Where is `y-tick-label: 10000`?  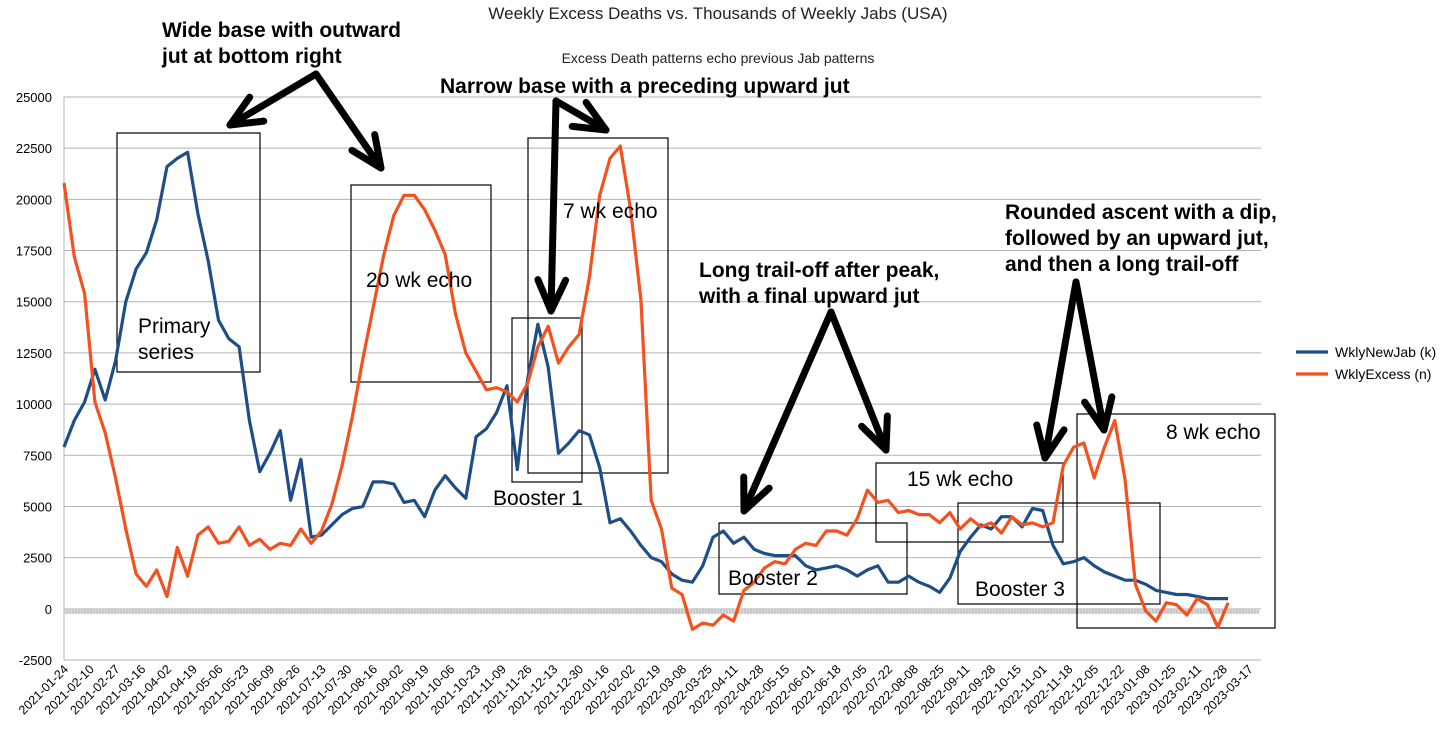
y-tick-label: 10000 is located at coordinates (34, 404).